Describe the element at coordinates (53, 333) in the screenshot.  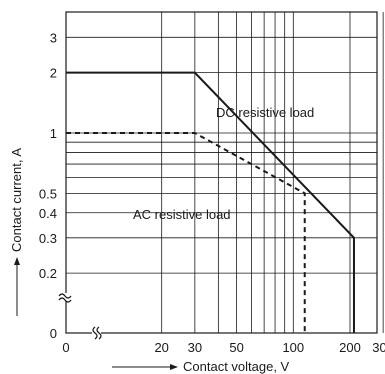
I see `y-tick-label: 0` at that location.